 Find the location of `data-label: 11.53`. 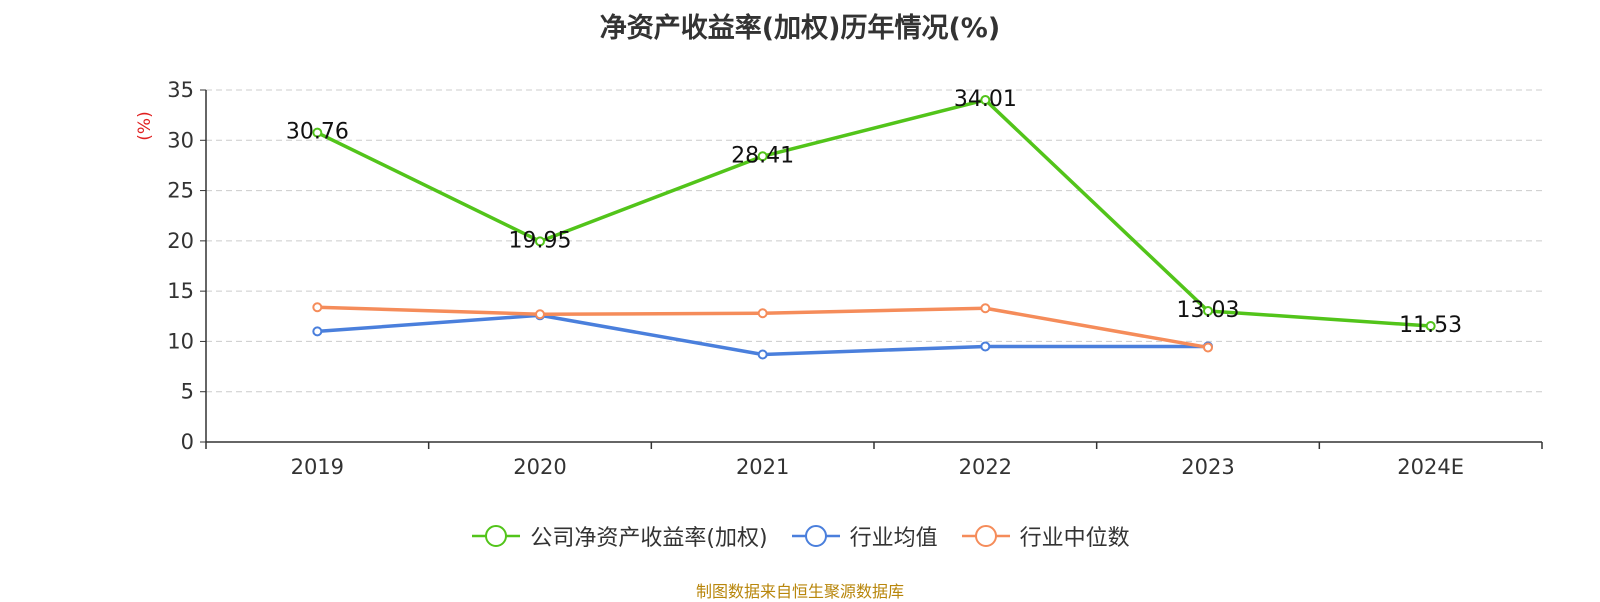

data-label: 11.53 is located at coordinates (1430, 325).